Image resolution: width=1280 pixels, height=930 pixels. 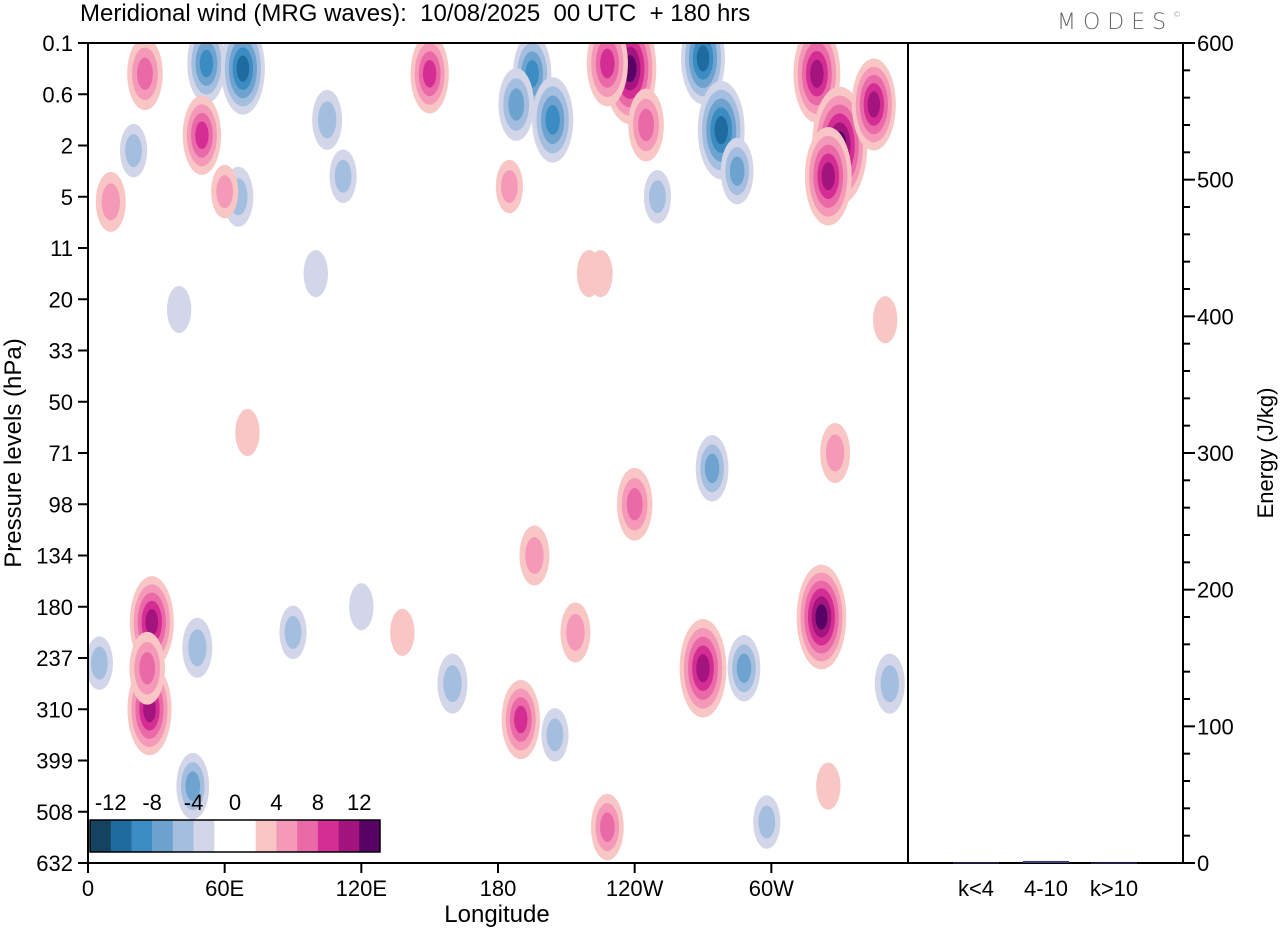 I want to click on x-tick-label: 60W, so click(x=771, y=888).